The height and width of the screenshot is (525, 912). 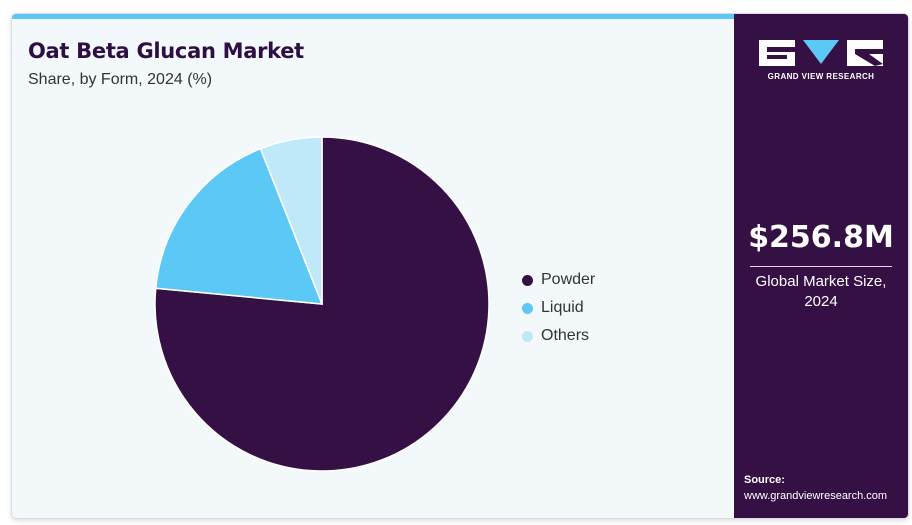 What do you see at coordinates (527, 280) in the screenshot?
I see `legend-swatch-powder` at bounding box center [527, 280].